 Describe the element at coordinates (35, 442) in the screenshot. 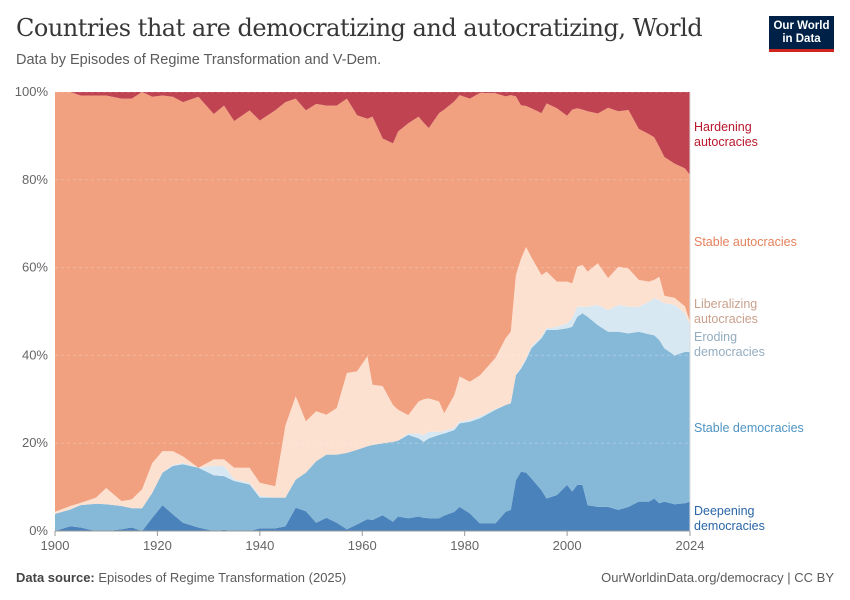

I see `y-tick-label: 20%` at that location.